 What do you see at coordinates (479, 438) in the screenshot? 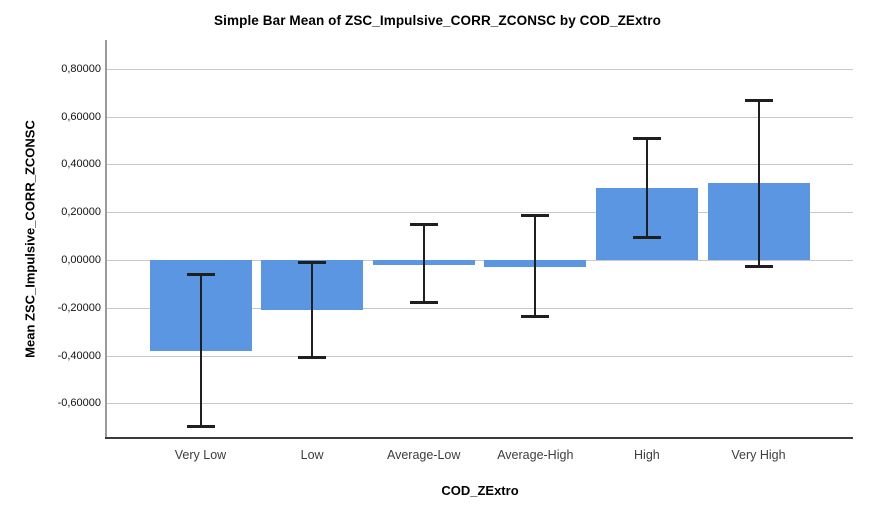
I see `x-axis-line` at bounding box center [479, 438].